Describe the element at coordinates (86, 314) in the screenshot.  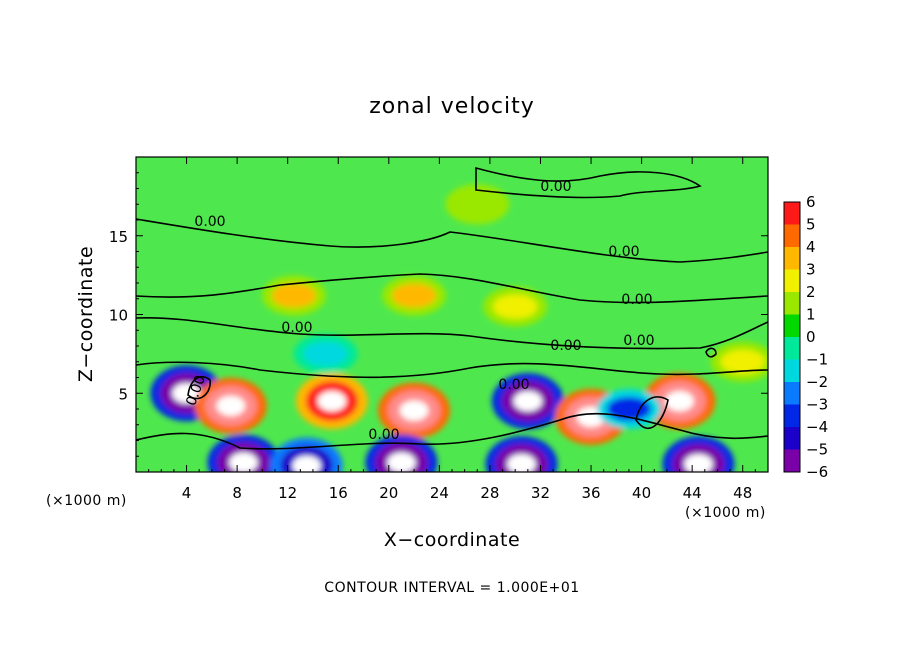
I see `y-axis-label: Z−coordinate` at that location.